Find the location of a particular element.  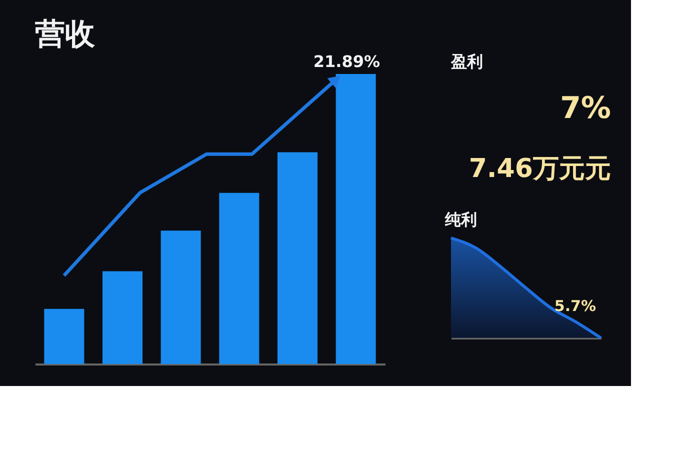

text: 21.89% is located at coordinates (346, 61).